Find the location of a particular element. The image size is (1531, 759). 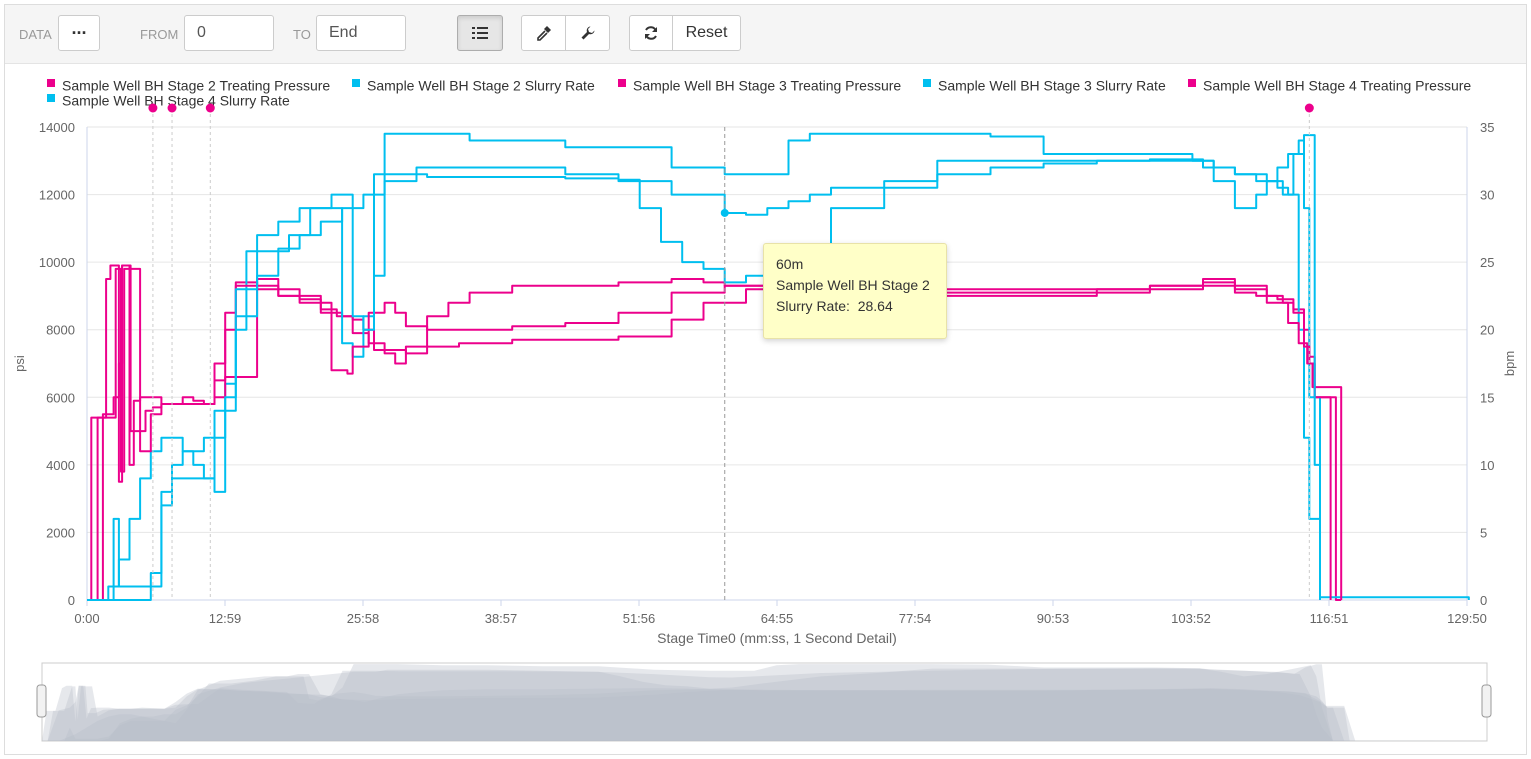

x-tick-label: 90:53 is located at coordinates (1053, 618).